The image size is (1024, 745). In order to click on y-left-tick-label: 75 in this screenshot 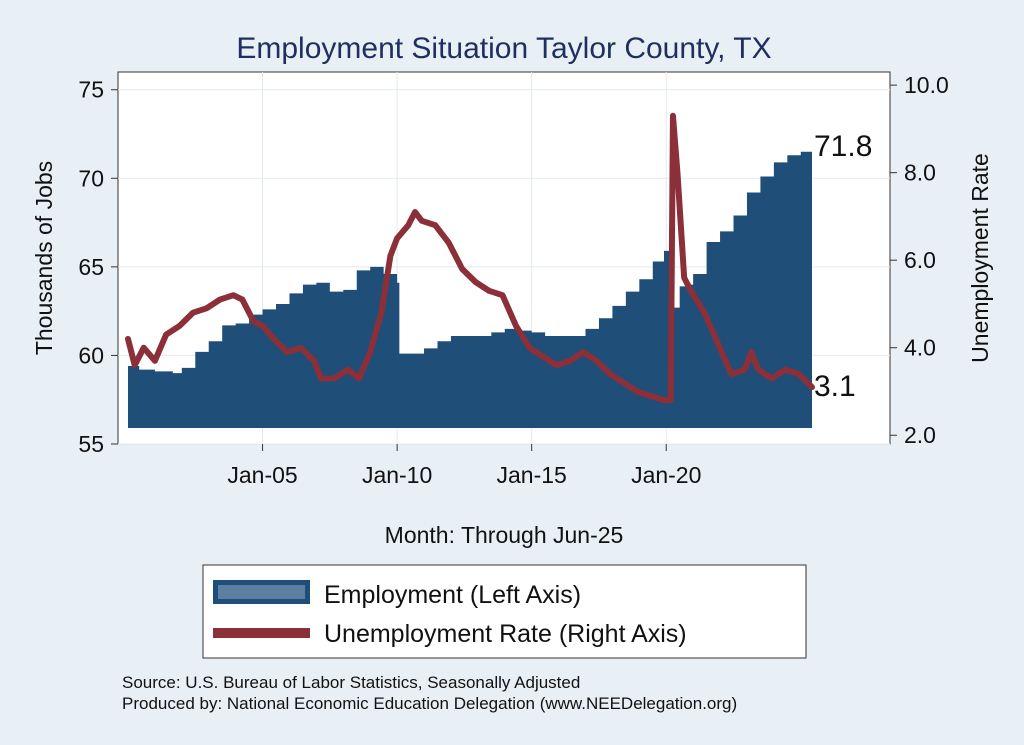, I will do `click(91, 90)`.